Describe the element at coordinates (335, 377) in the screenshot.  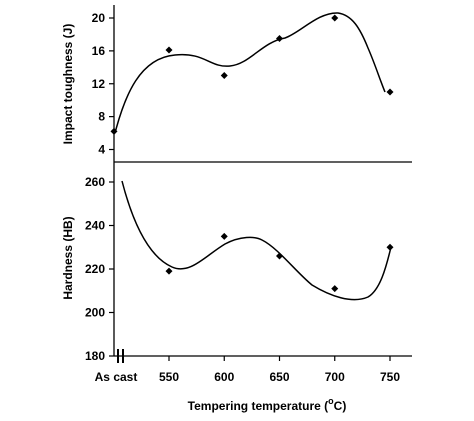
I see `x-tick-label: 700` at that location.